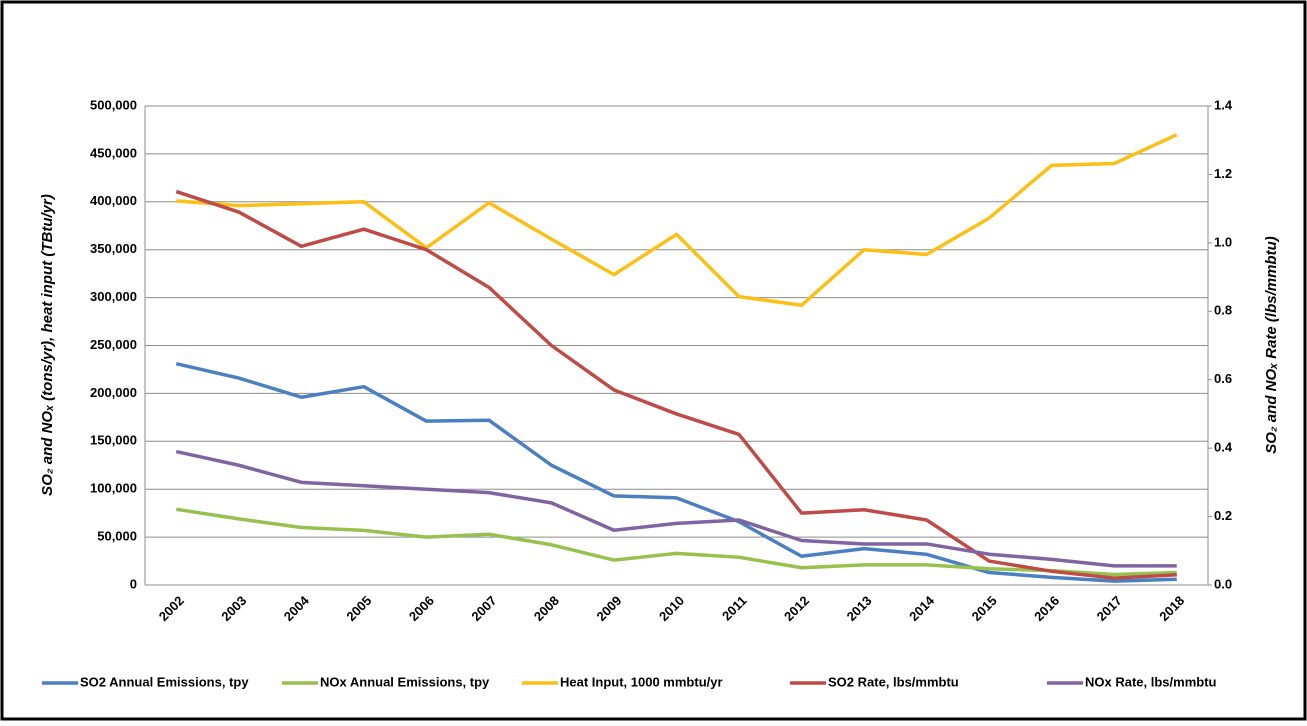 Image resolution: width=1307 pixels, height=726 pixels. What do you see at coordinates (1223, 241) in the screenshot?
I see `y2-tick-label: 1.0` at bounding box center [1223, 241].